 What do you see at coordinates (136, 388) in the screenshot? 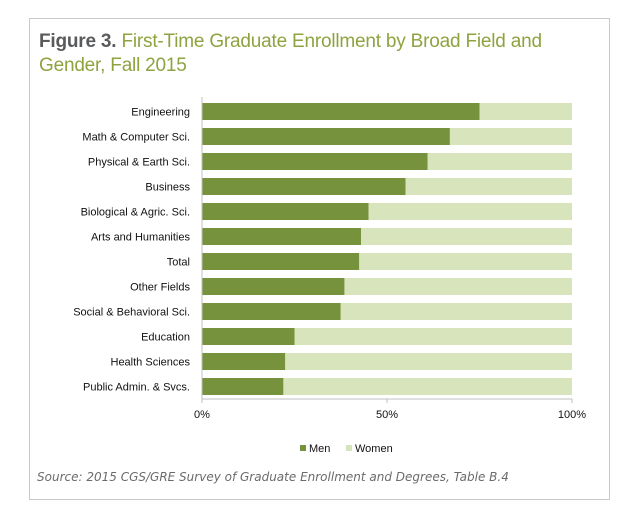
I see `category-label-public-admin-svcs: Public Admin. & Svcs.` at bounding box center [136, 388].